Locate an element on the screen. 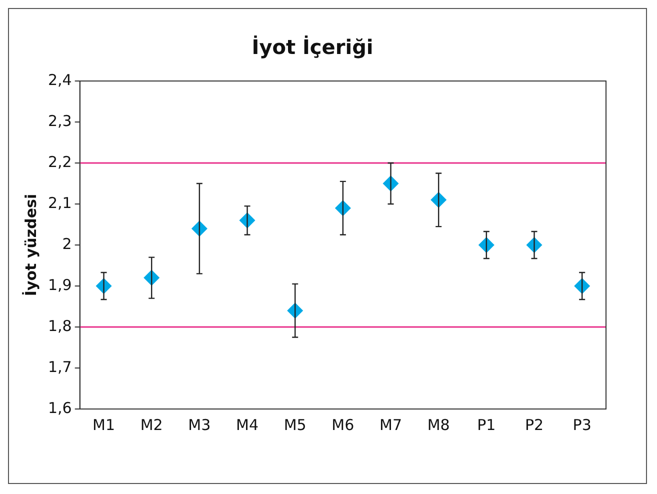  y-tick-label: 2,1 is located at coordinates (60, 203).